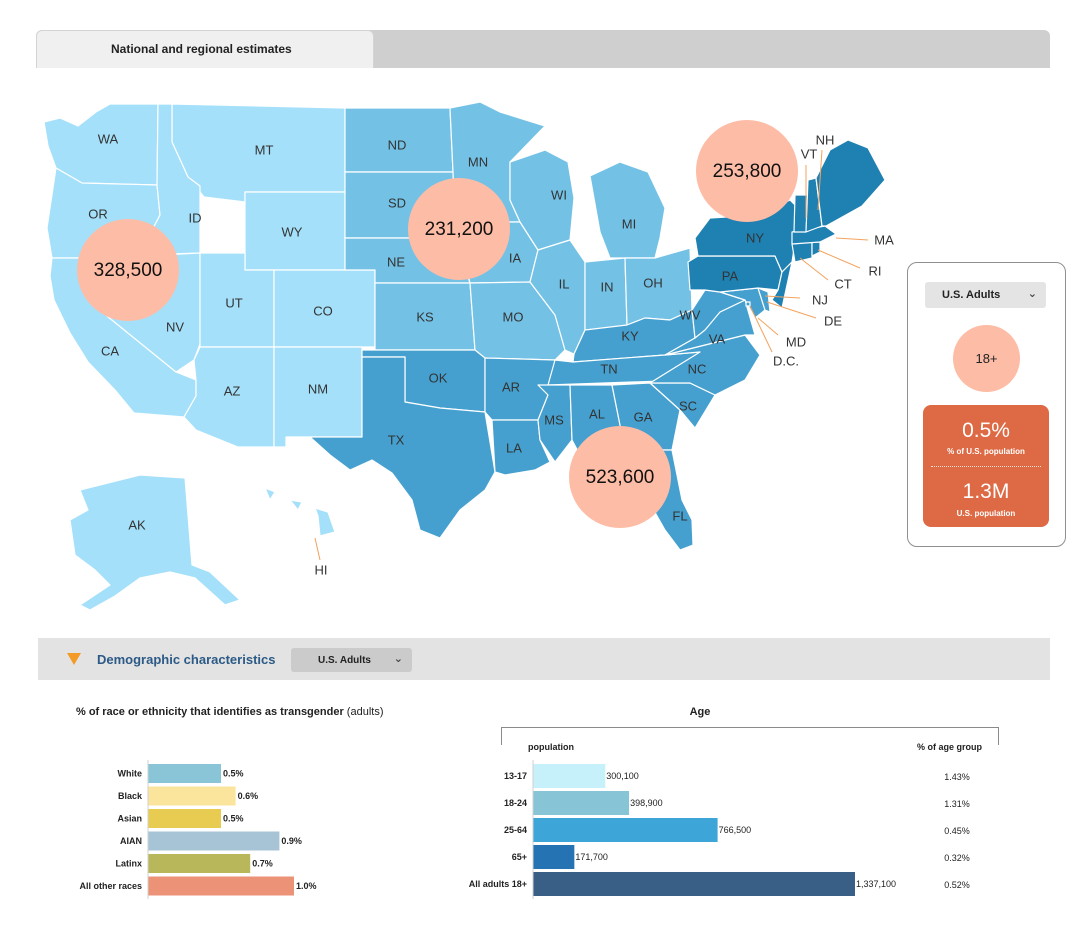  I want to click on age-category-label: 65+, so click(519, 857).